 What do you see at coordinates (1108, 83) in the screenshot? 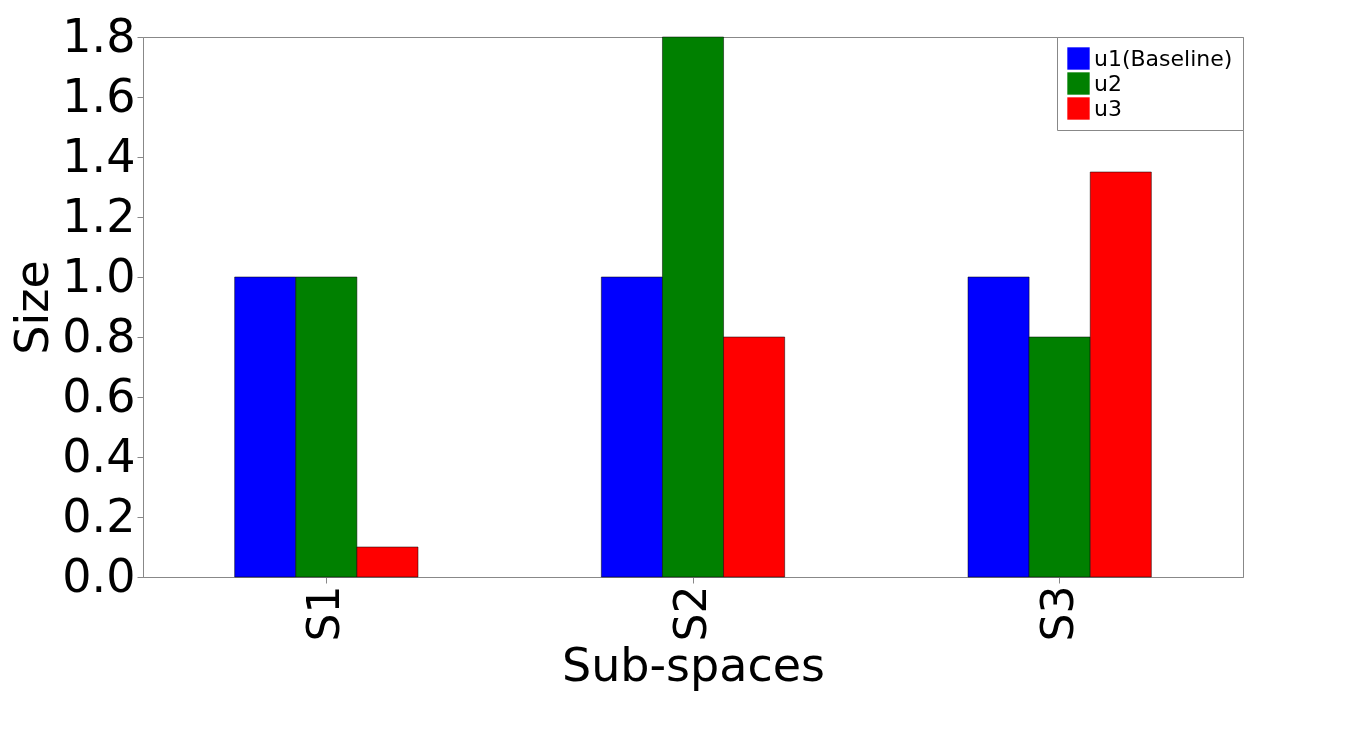
I see `legend-label: u2` at bounding box center [1108, 83].